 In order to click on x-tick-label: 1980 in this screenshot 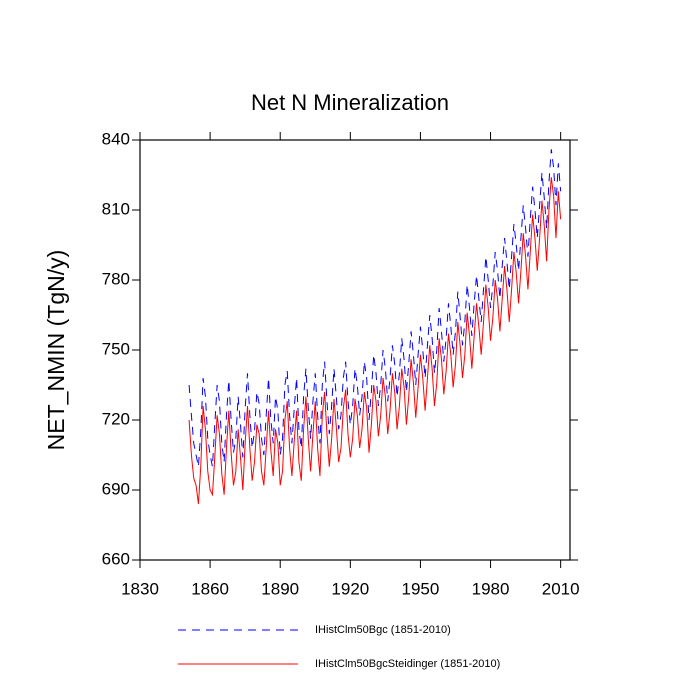, I will do `click(491, 588)`.